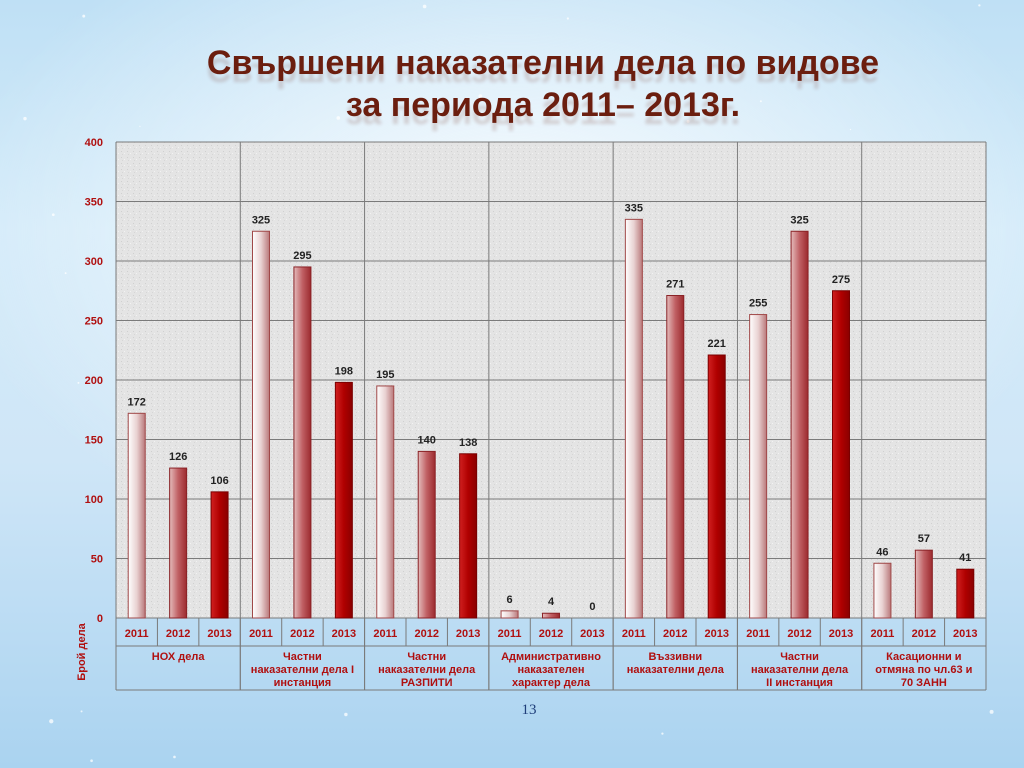  I want to click on x-category-label: РАЗПИТИ, so click(427, 683).